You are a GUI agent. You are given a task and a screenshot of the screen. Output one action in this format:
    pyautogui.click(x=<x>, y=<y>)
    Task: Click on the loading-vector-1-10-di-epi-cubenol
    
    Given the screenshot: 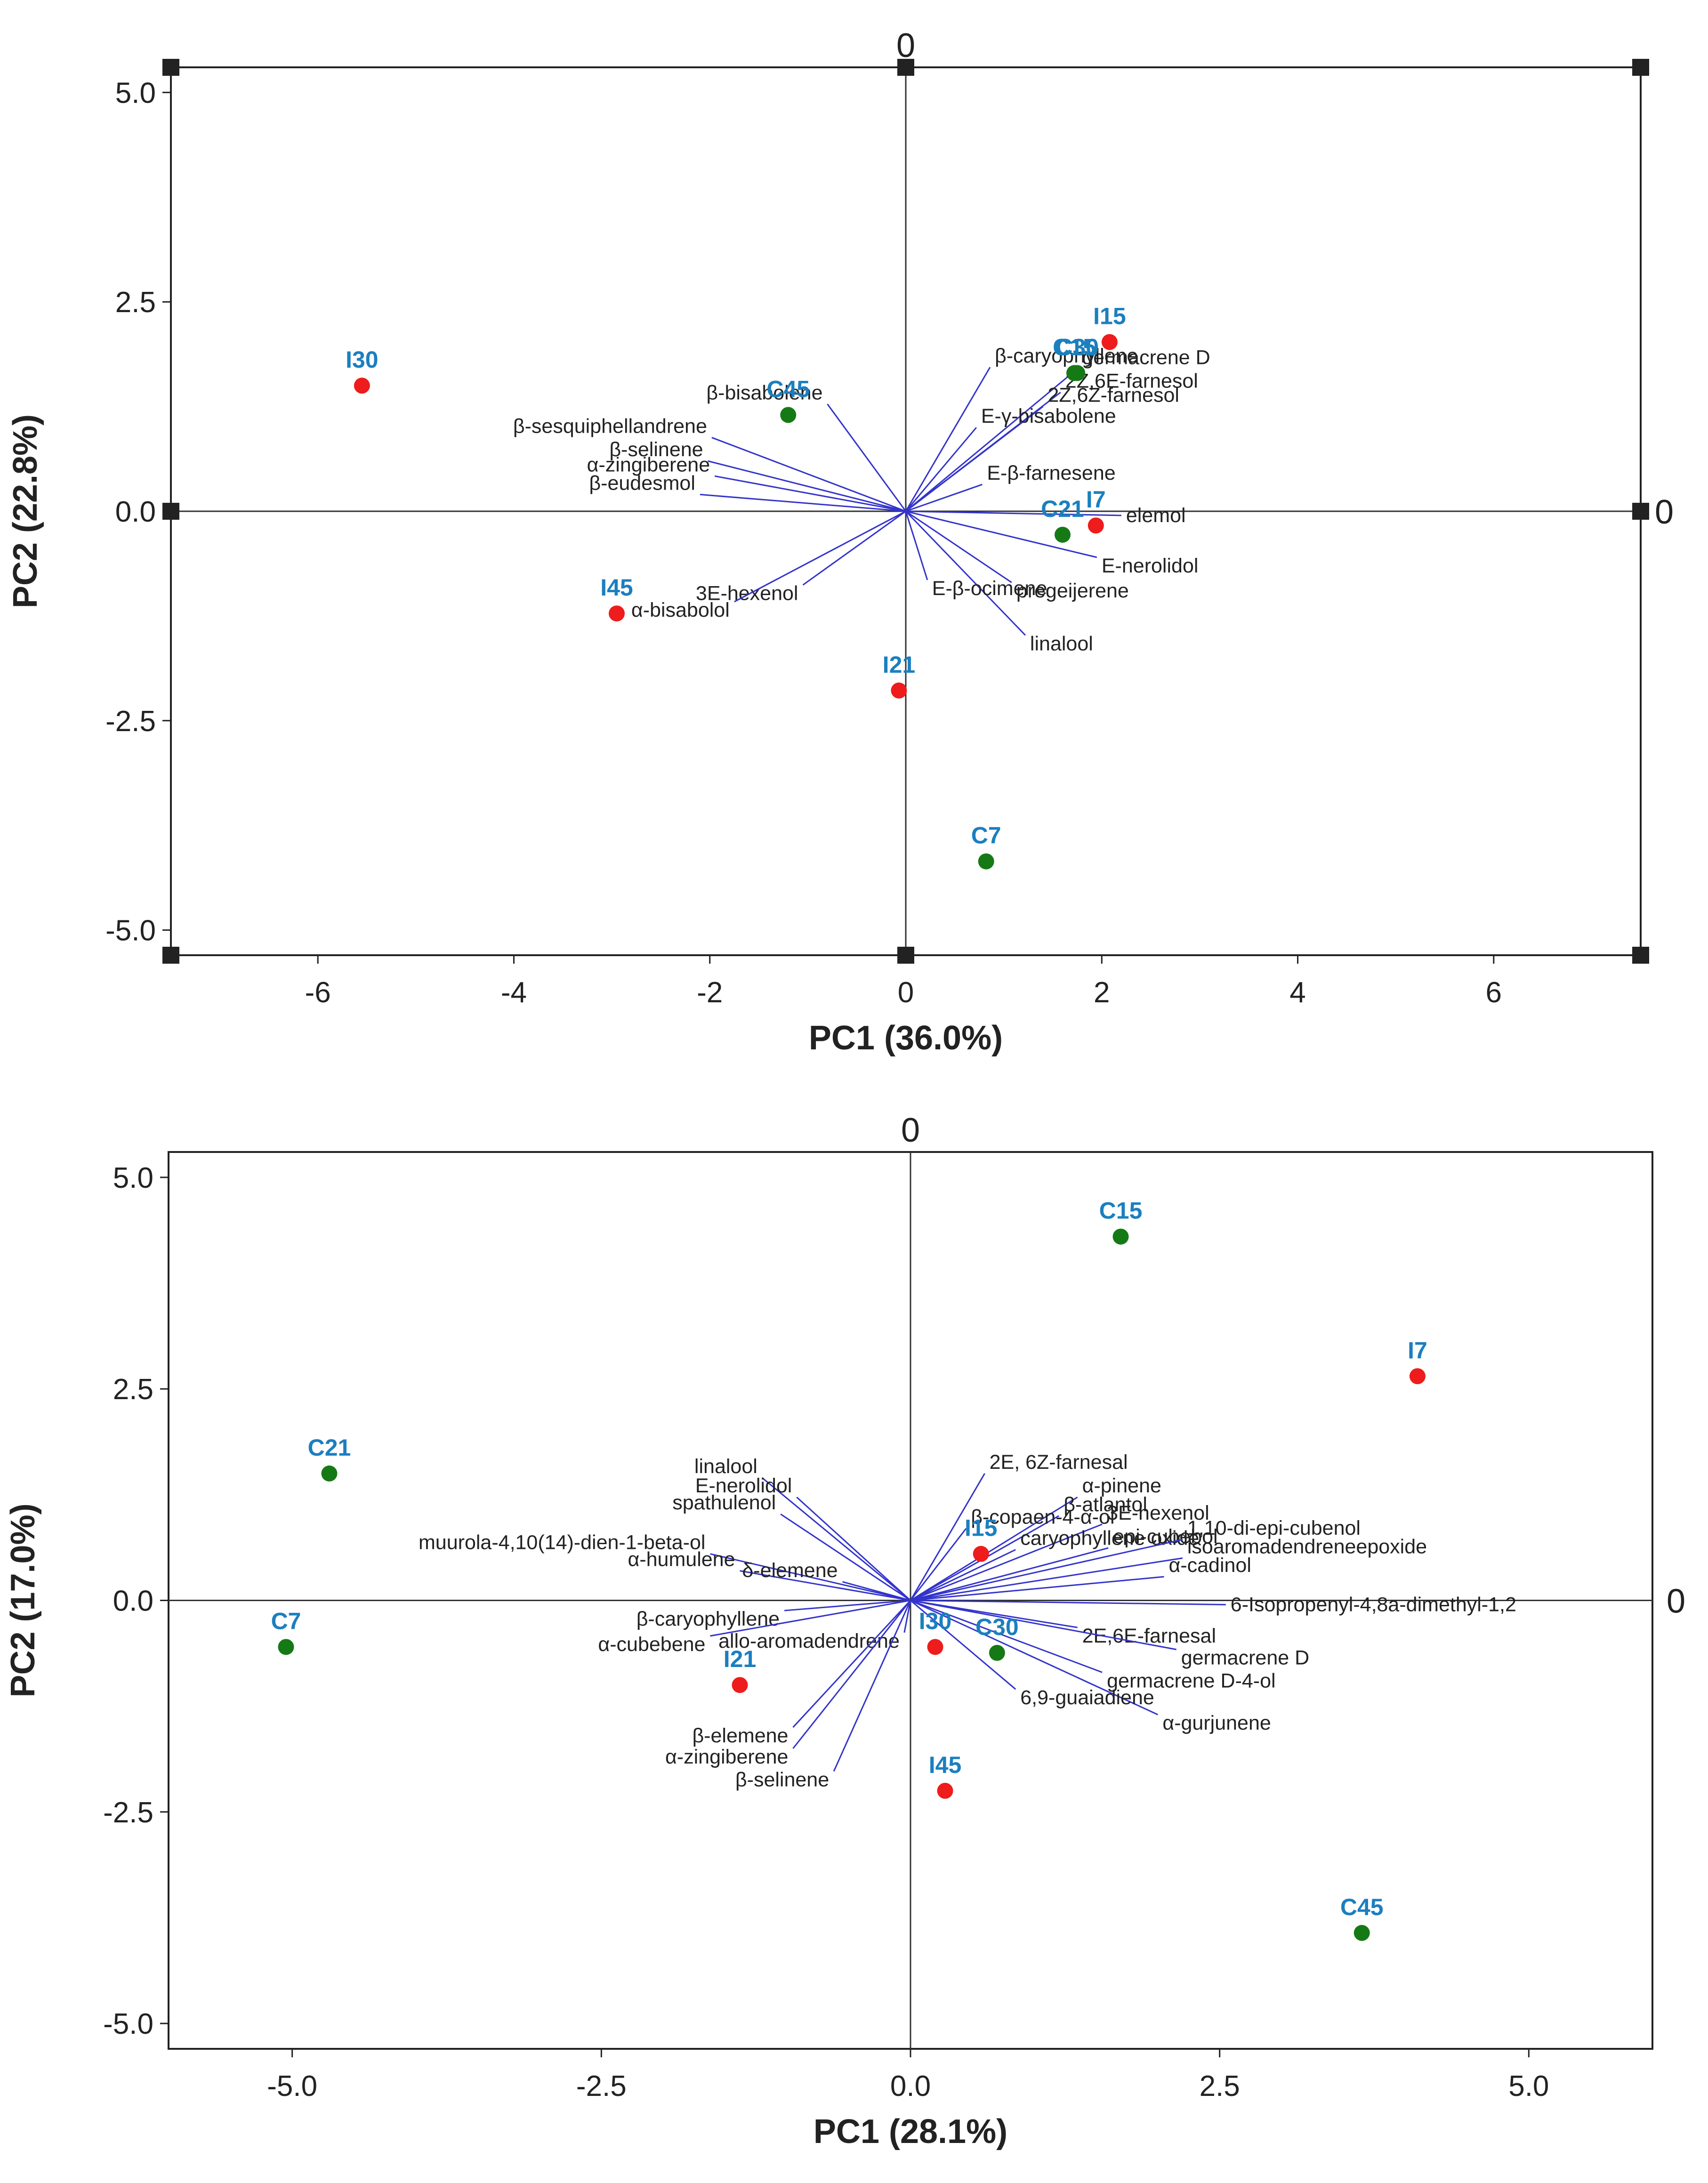 What is the action you would take?
    pyautogui.click(x=1046, y=1570)
    